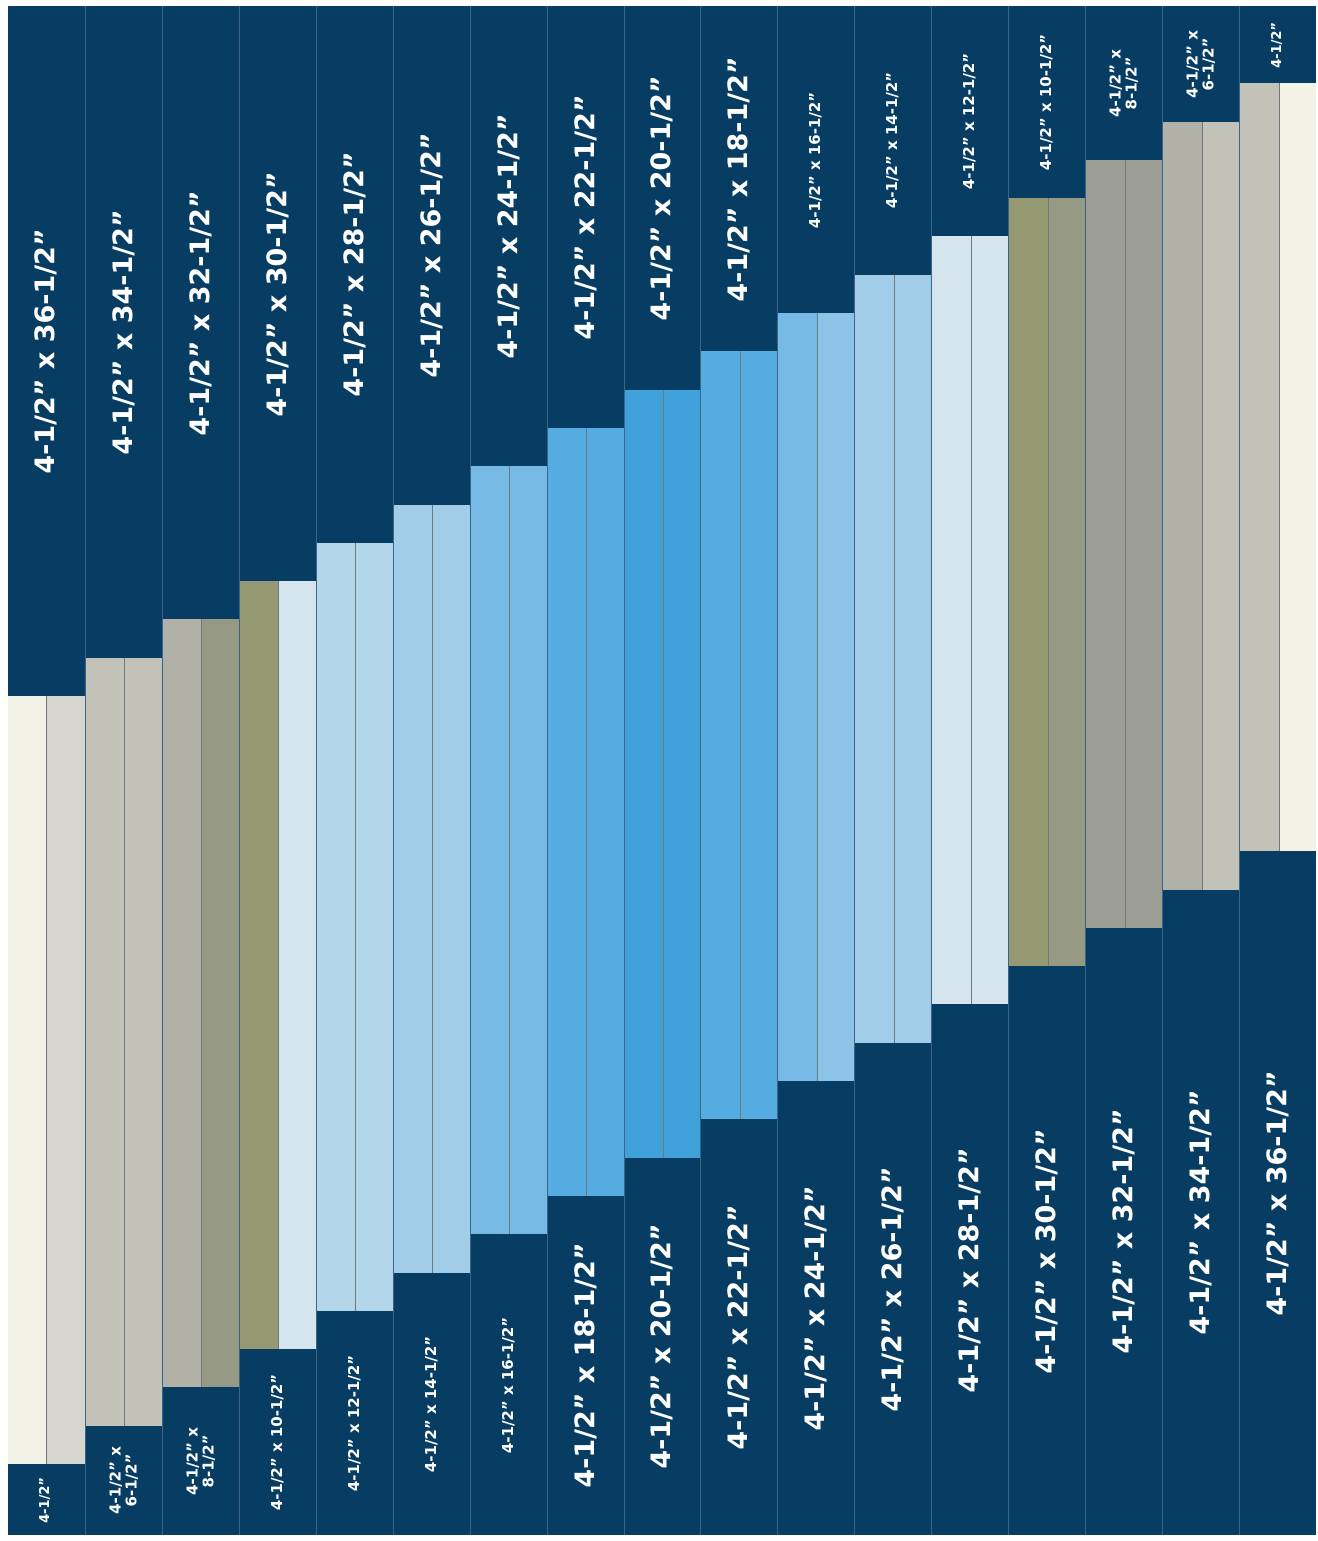  I want to click on top-strip-label: 4-1/2” x 12-1/2”, so click(969, 121).